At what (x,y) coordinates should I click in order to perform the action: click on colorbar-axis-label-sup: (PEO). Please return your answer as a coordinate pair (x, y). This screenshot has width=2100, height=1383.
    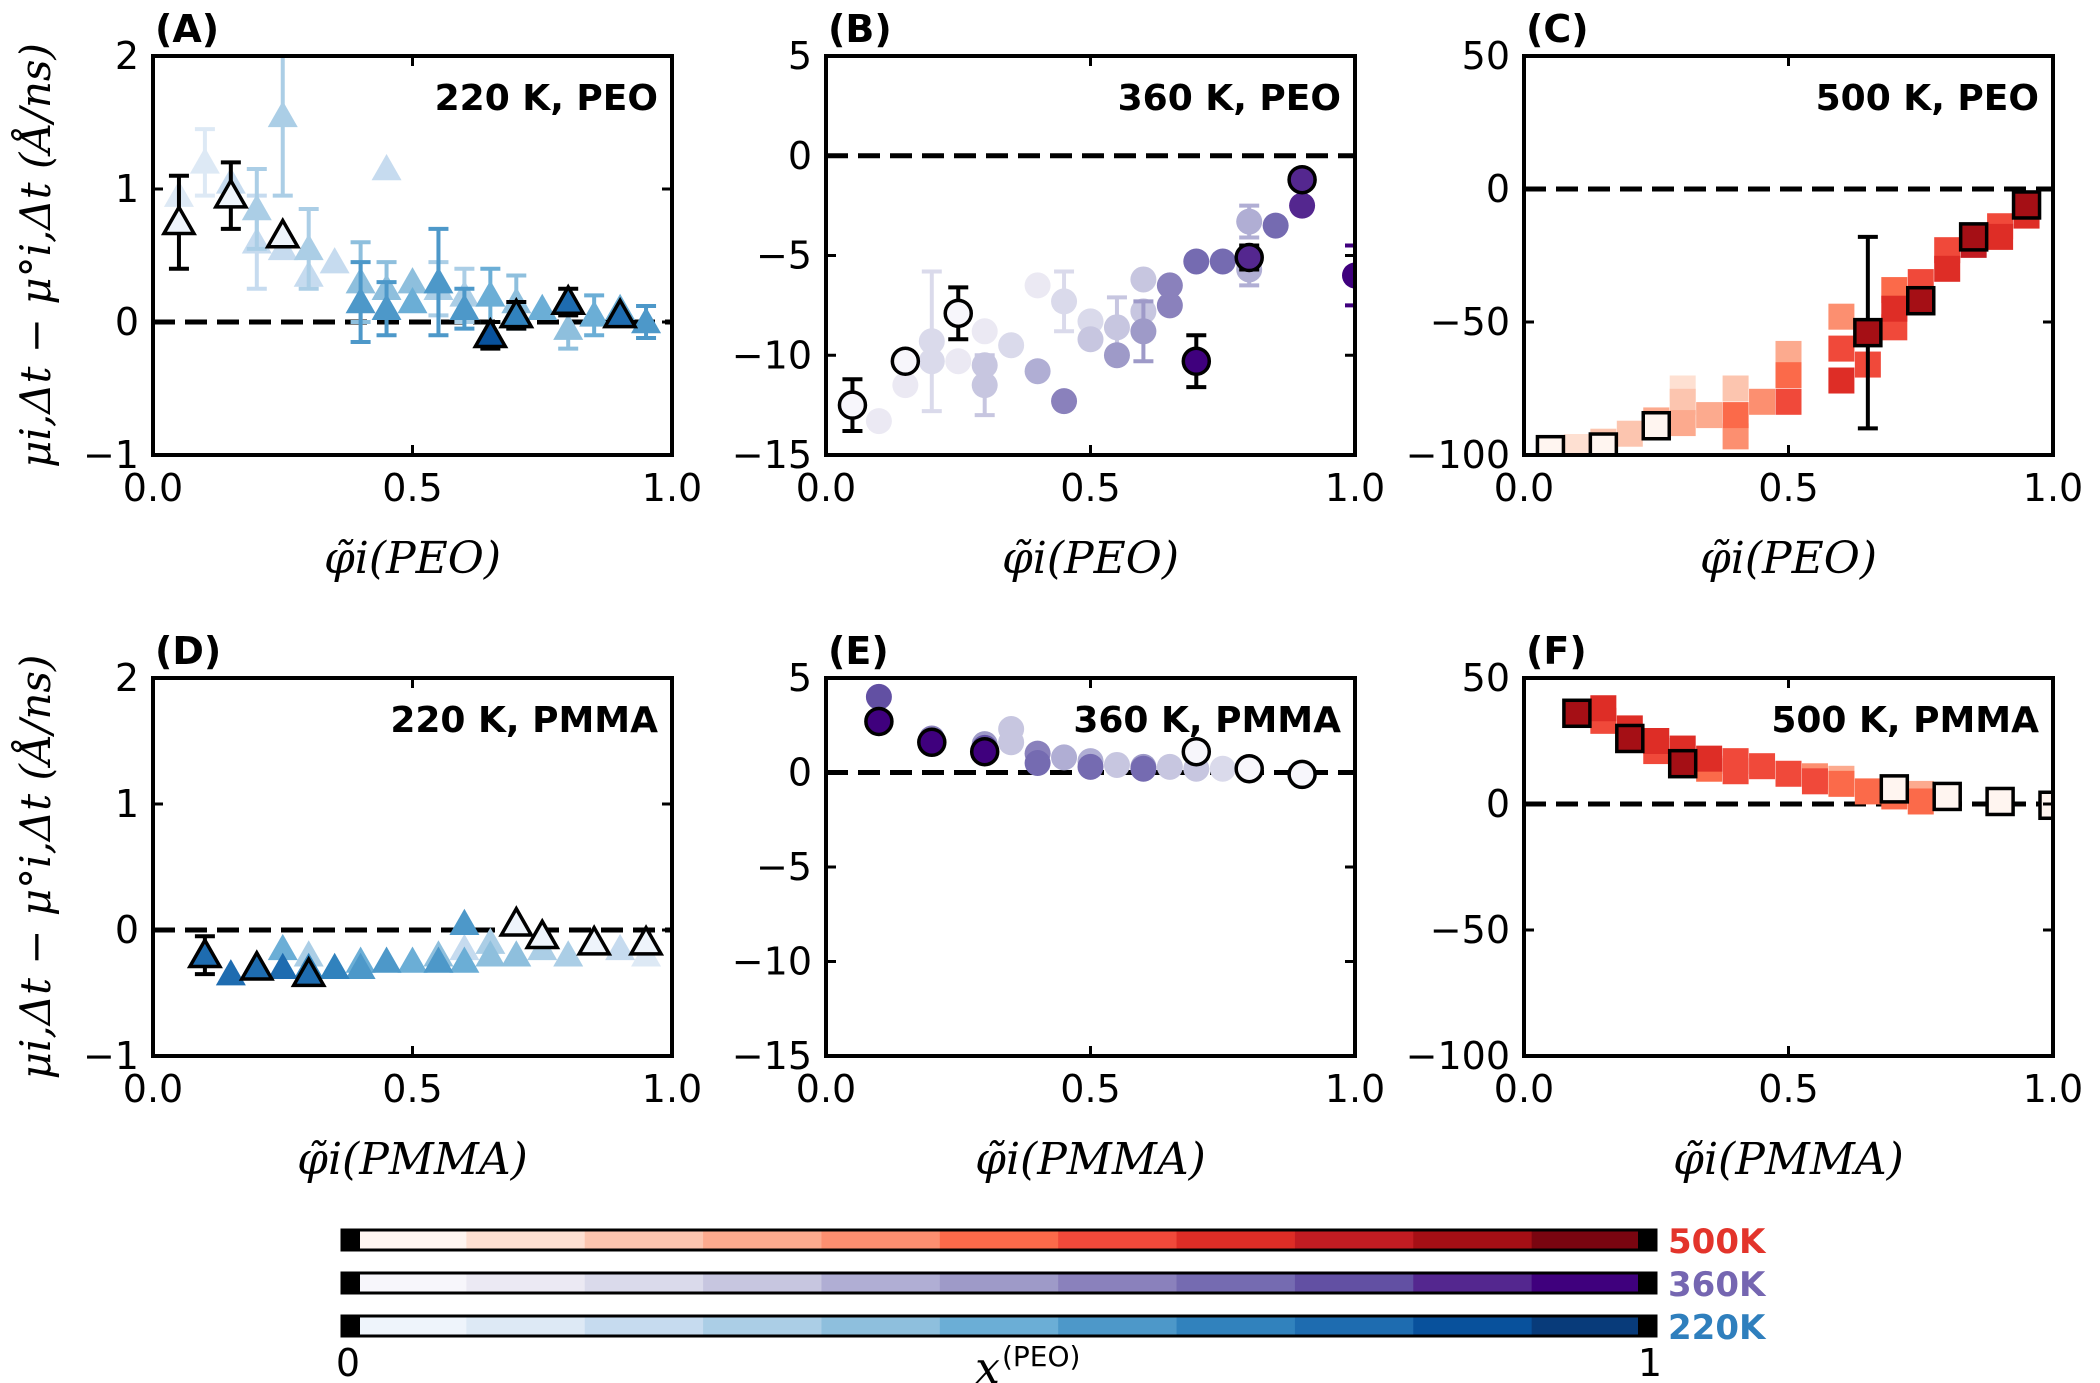
    Looking at the image, I should click on (1041, 1356).